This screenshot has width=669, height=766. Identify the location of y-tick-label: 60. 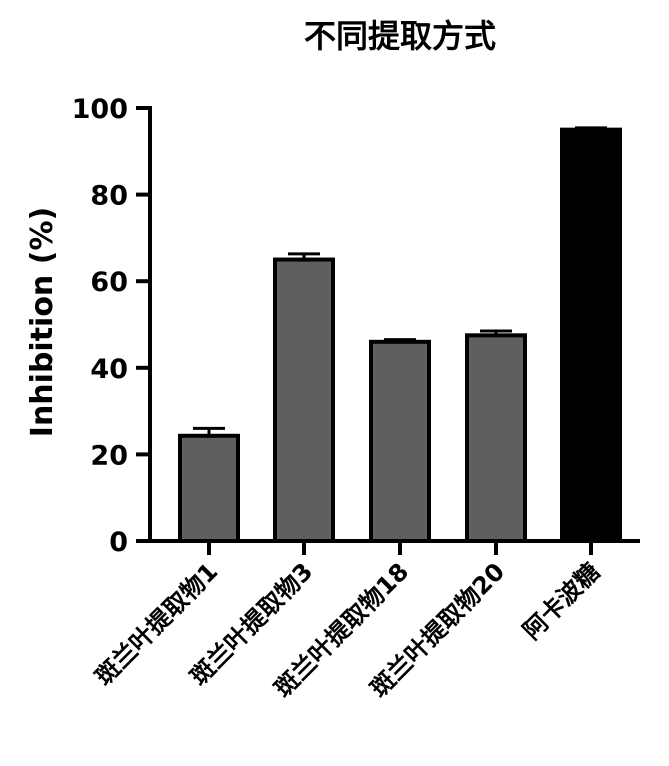
(109, 282).